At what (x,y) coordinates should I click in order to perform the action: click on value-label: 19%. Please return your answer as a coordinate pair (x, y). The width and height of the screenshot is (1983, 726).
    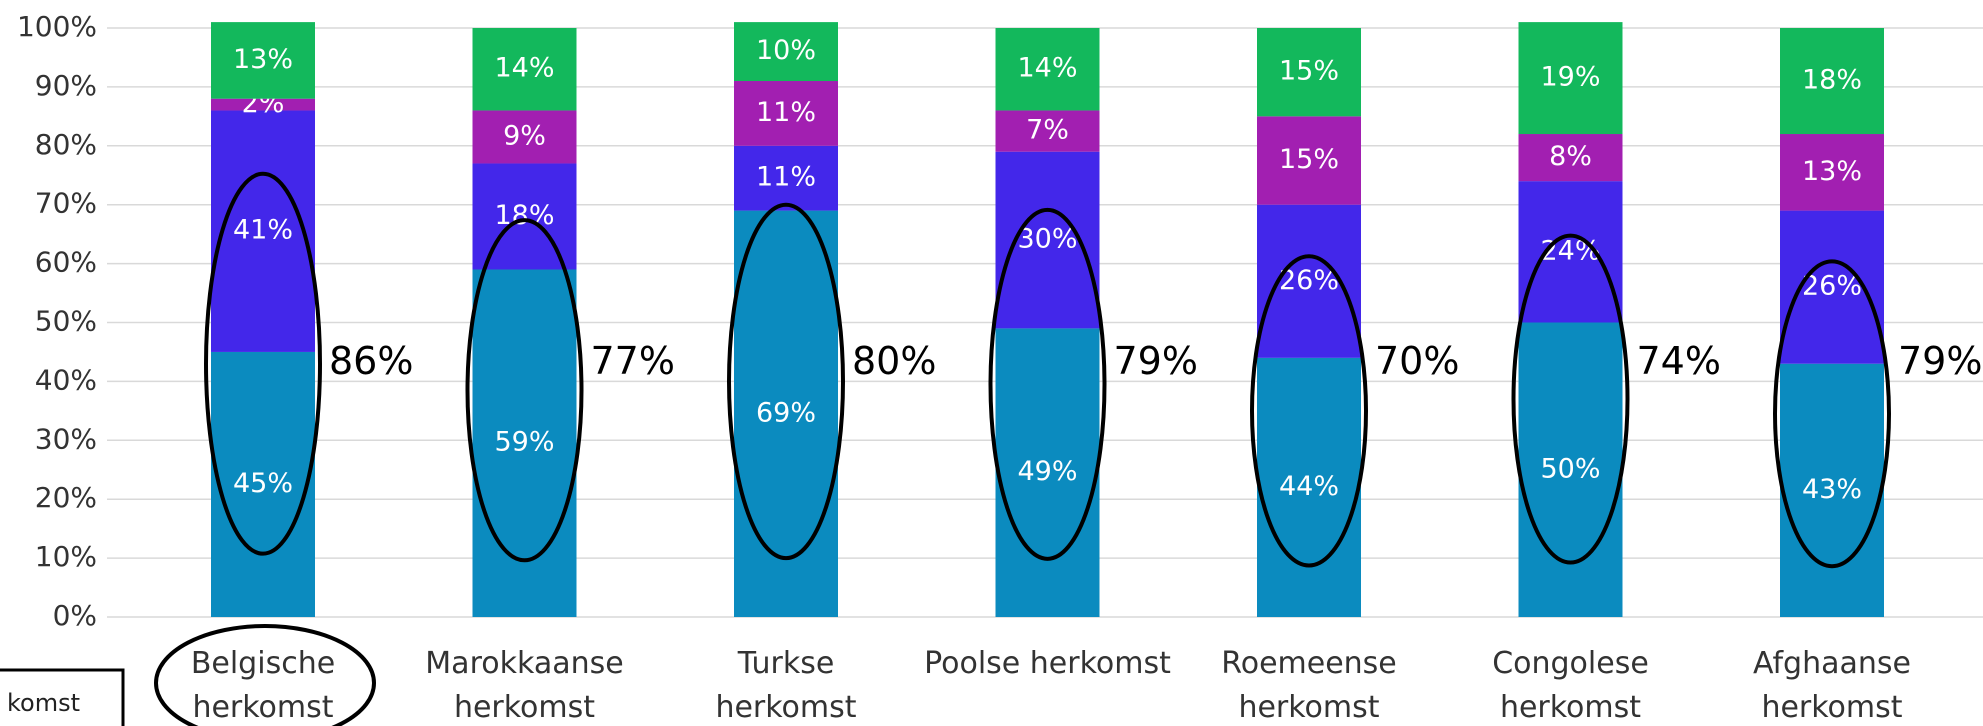
    Looking at the image, I should click on (1570, 77).